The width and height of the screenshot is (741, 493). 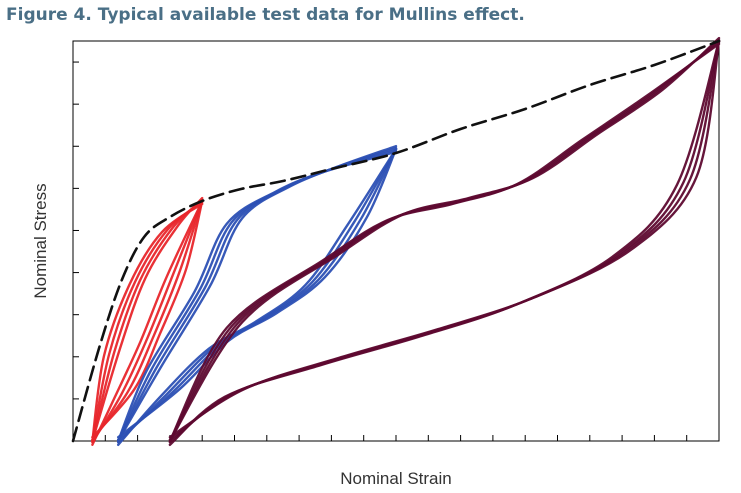 What do you see at coordinates (40, 240) in the screenshot?
I see `y-axis-label: Nominal Stress` at bounding box center [40, 240].